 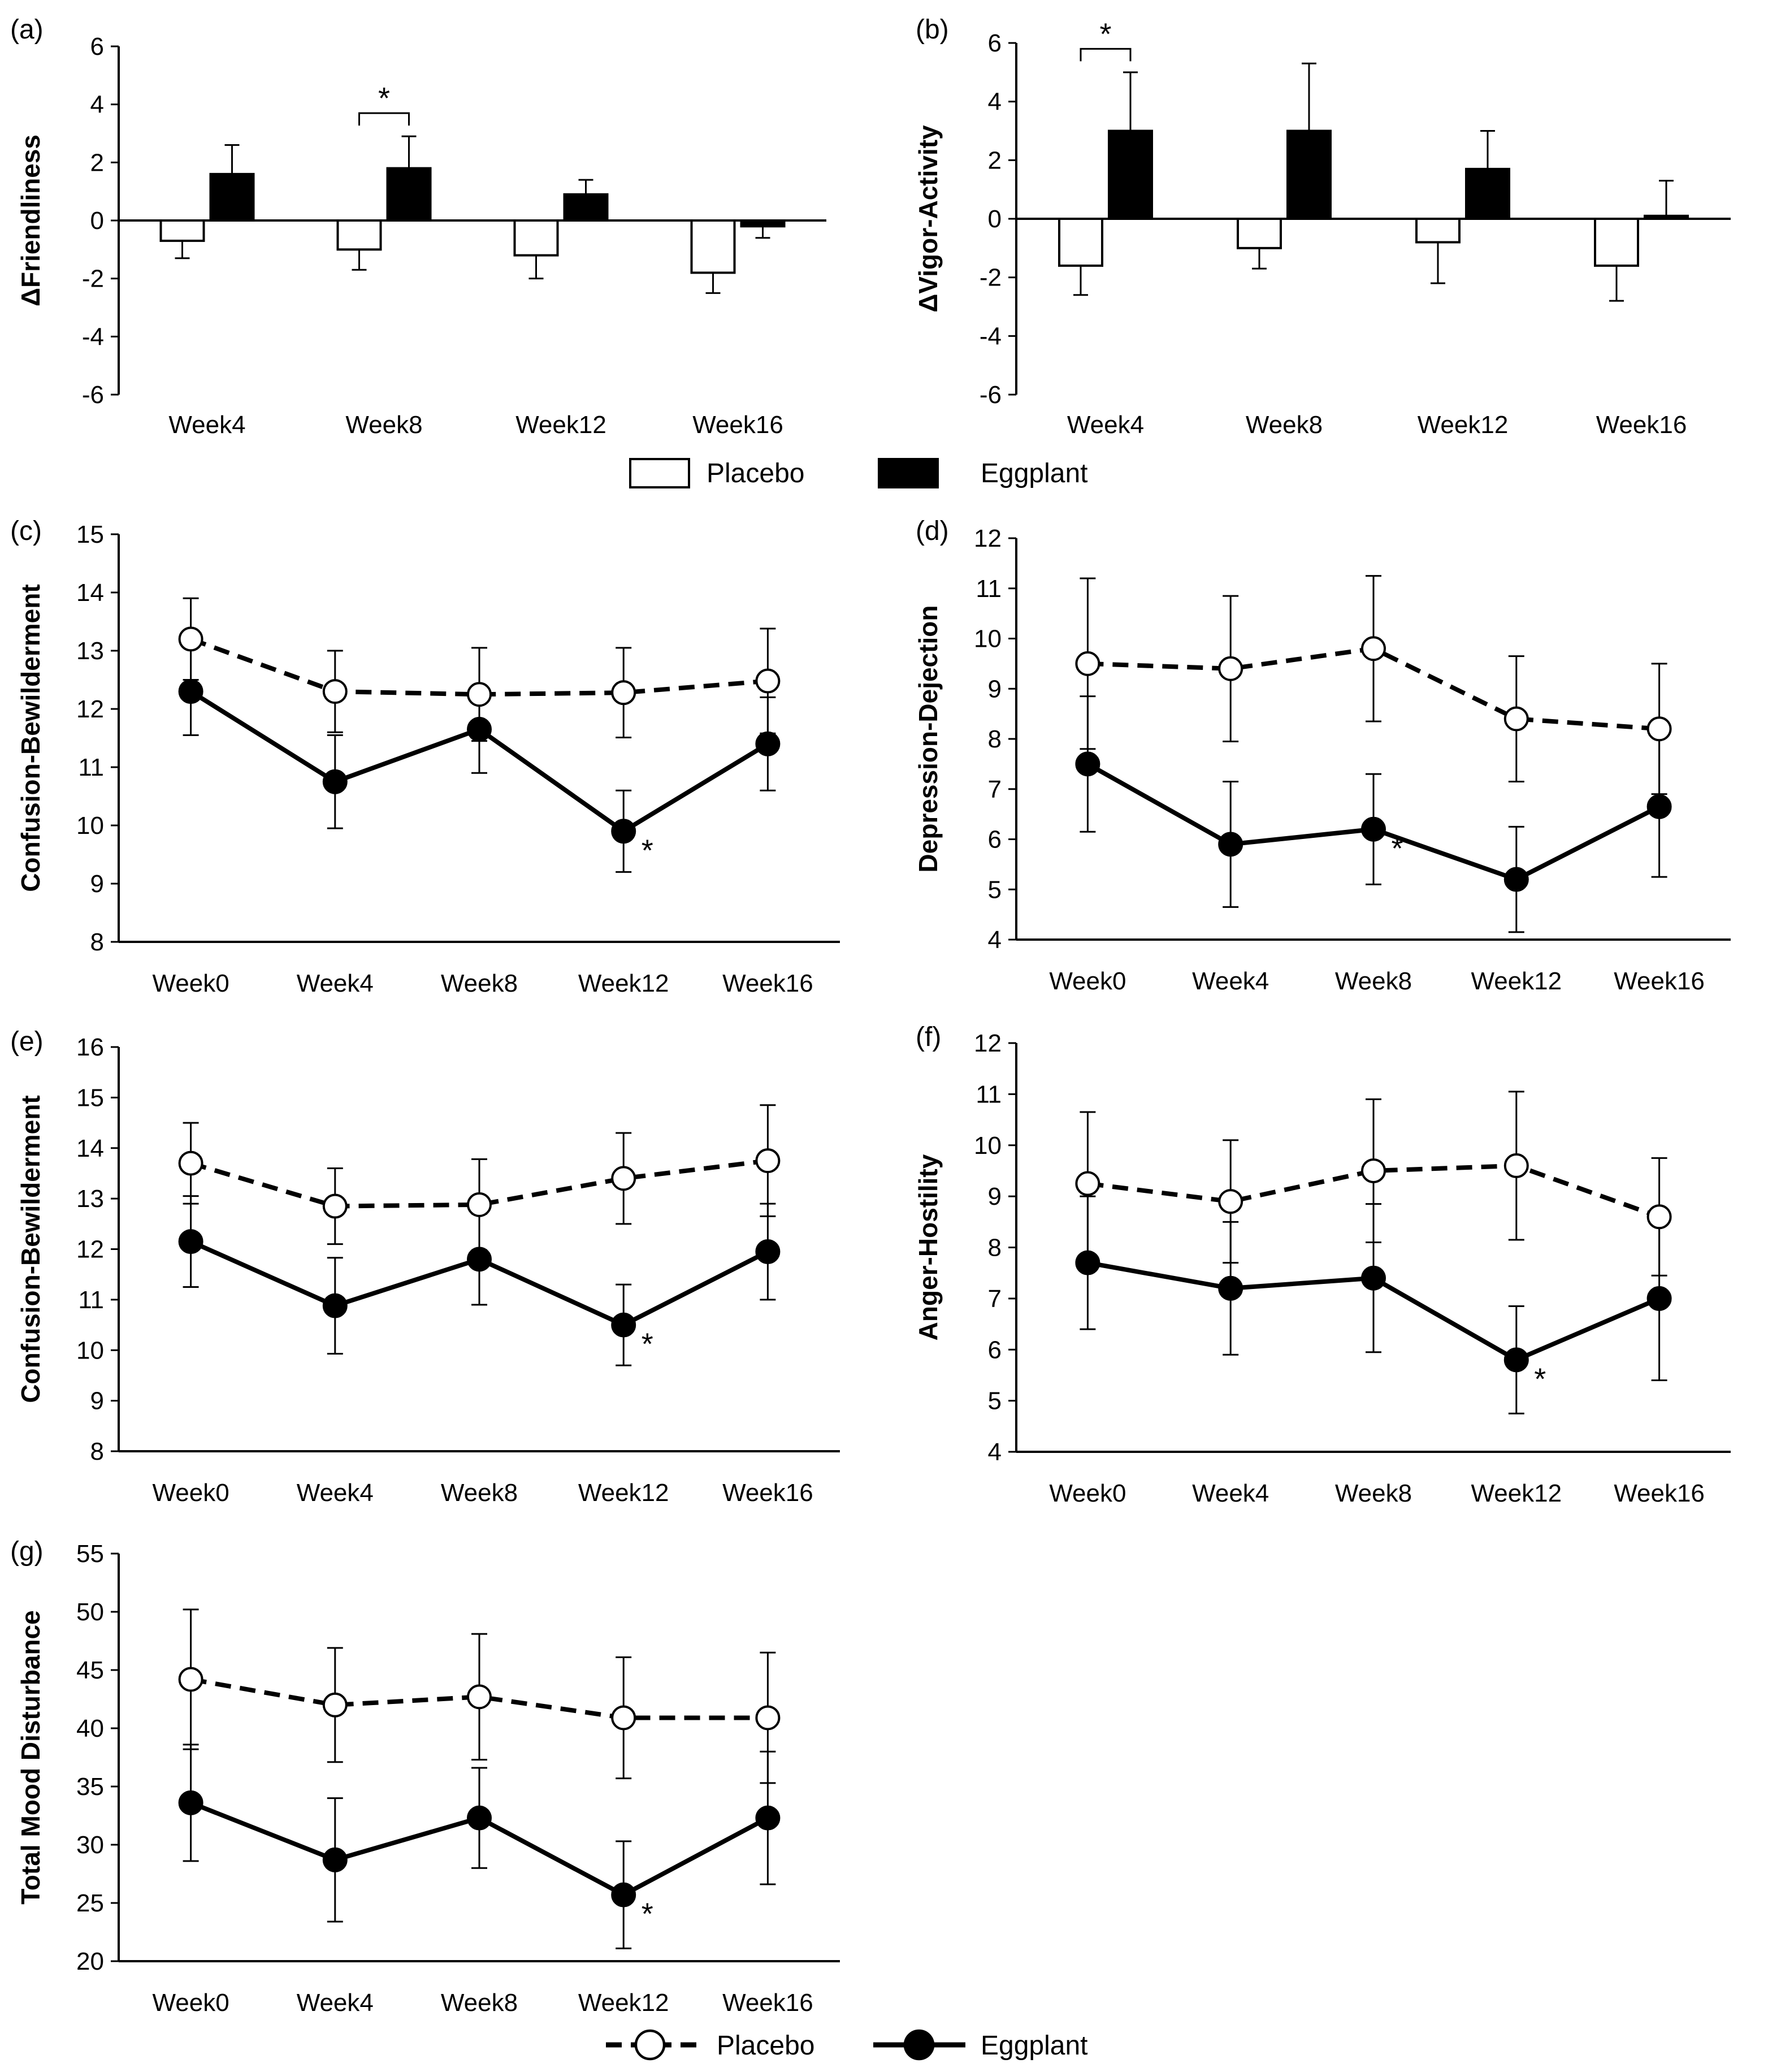 What do you see at coordinates (1087, 981) in the screenshot?
I see `x-tick-label-d: Week0` at bounding box center [1087, 981].